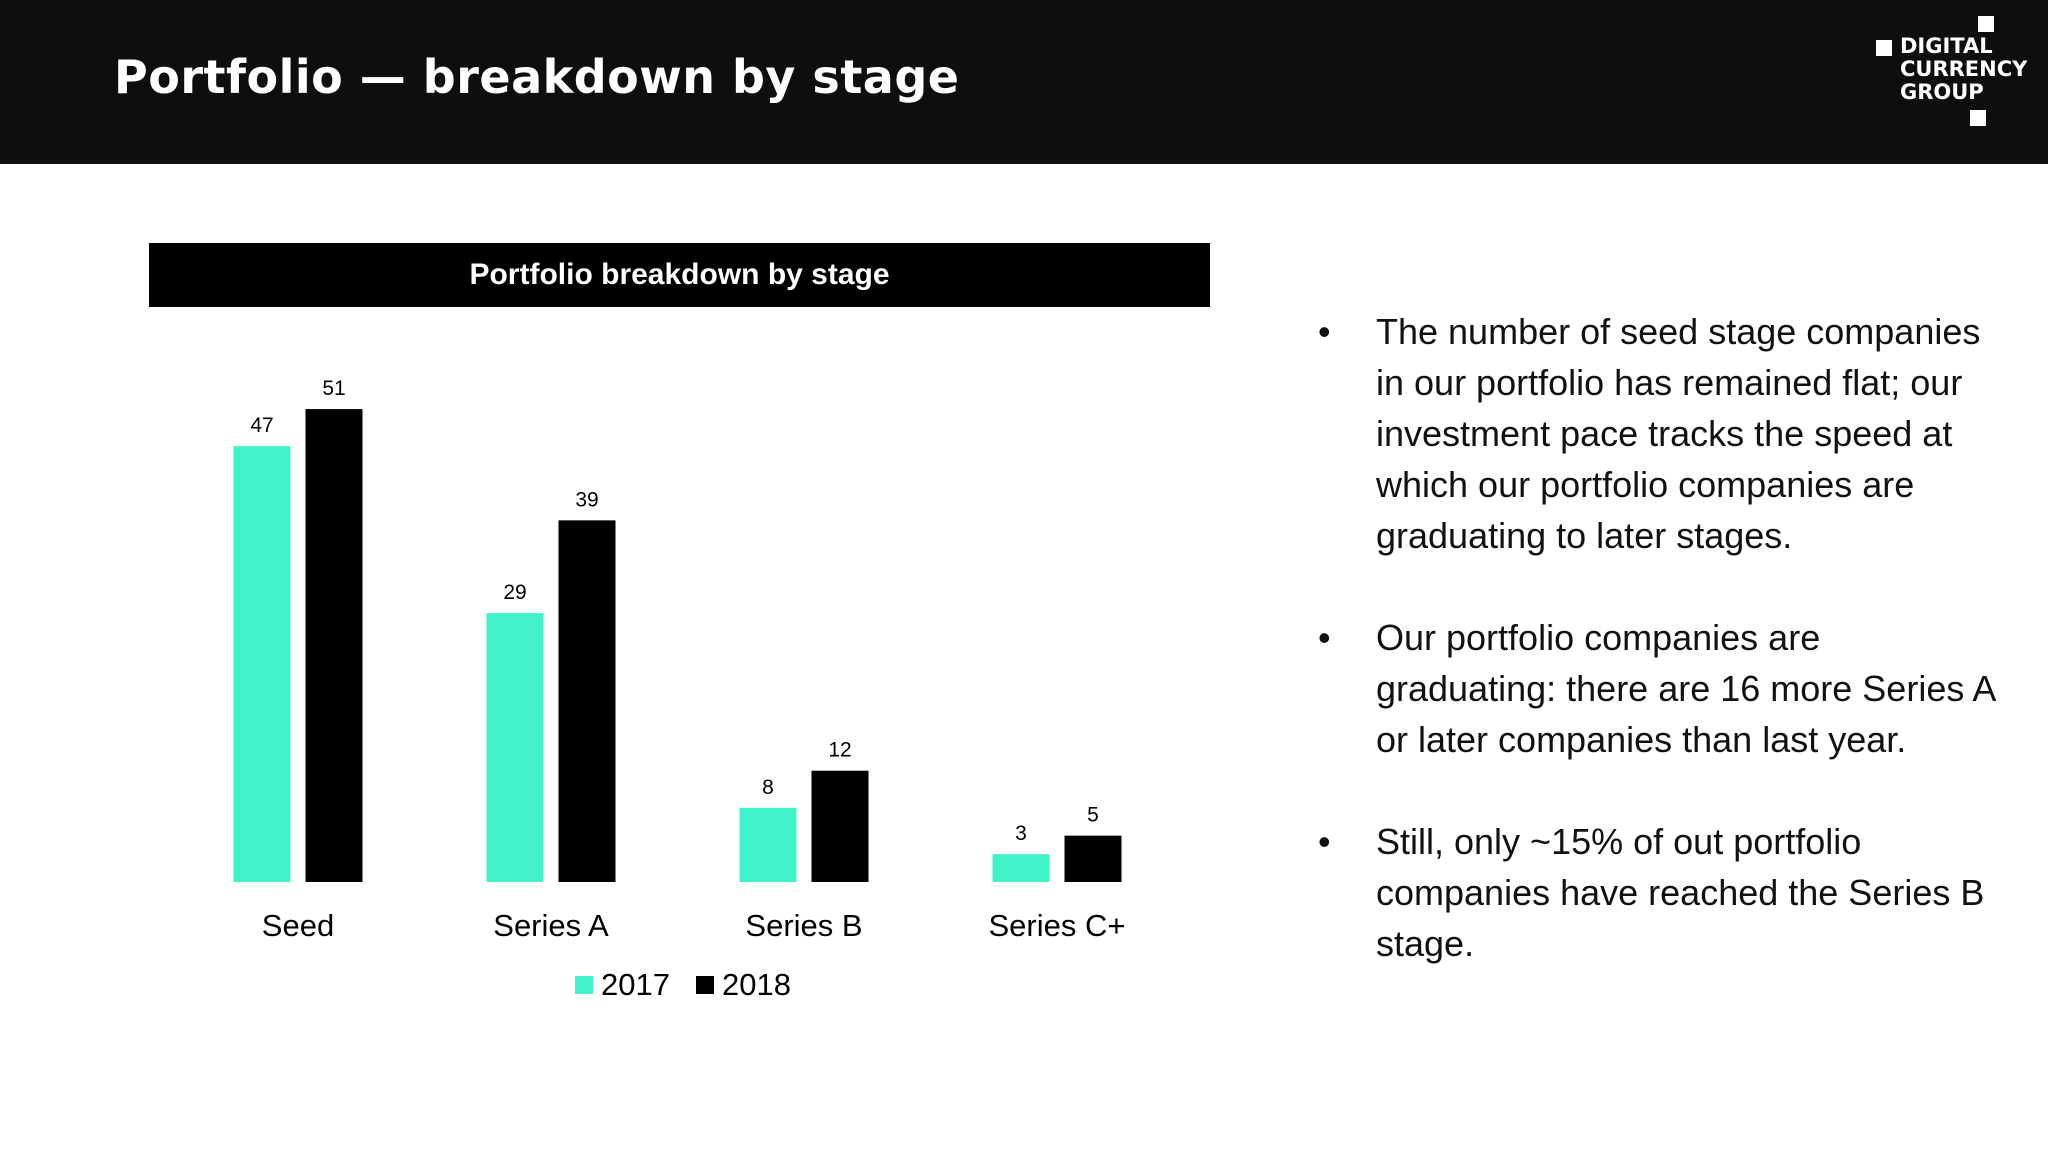 The image size is (2048, 1152). I want to click on bar-series-c--2018, so click(1093, 858).